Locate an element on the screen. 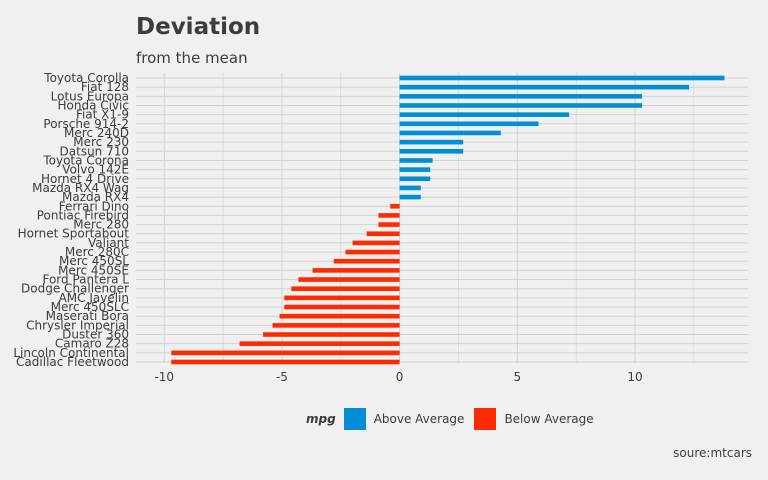 This screenshot has height=480, width=768. legend-item-above: Above Average is located at coordinates (404, 419).